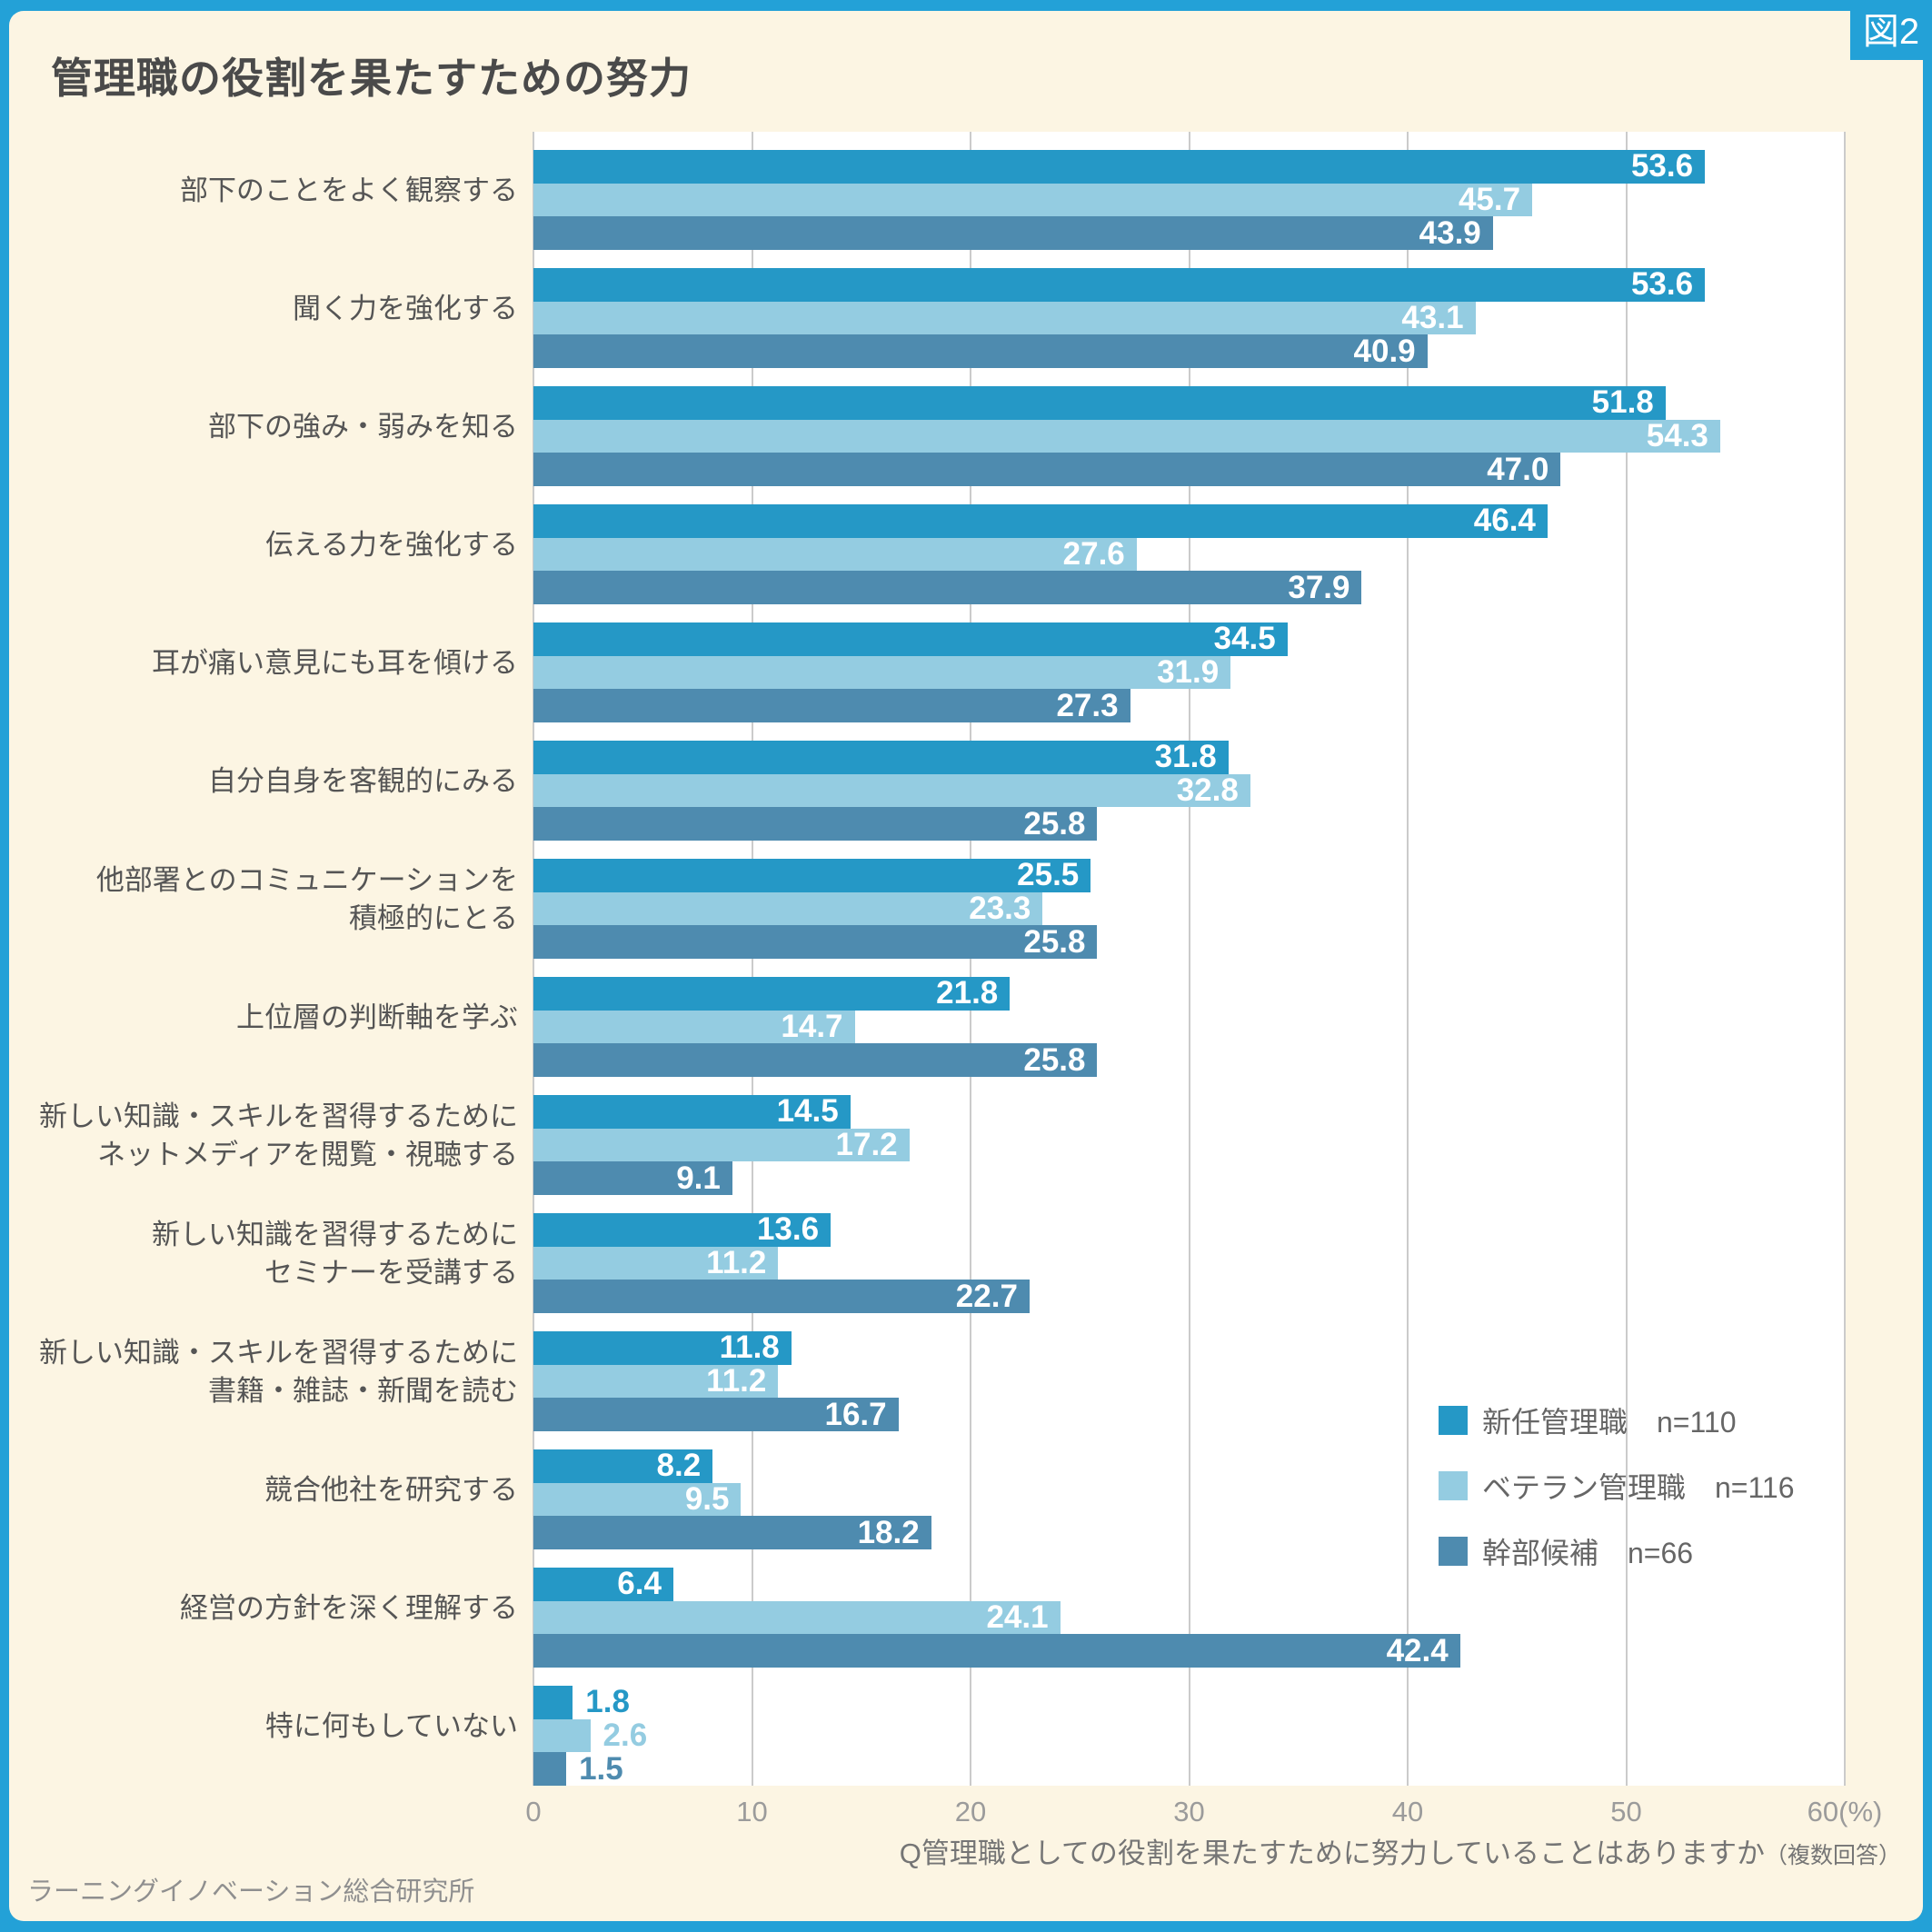 Image resolution: width=1932 pixels, height=1932 pixels. What do you see at coordinates (788, 1229) in the screenshot?
I see `bar-value-label: 13.6` at bounding box center [788, 1229].